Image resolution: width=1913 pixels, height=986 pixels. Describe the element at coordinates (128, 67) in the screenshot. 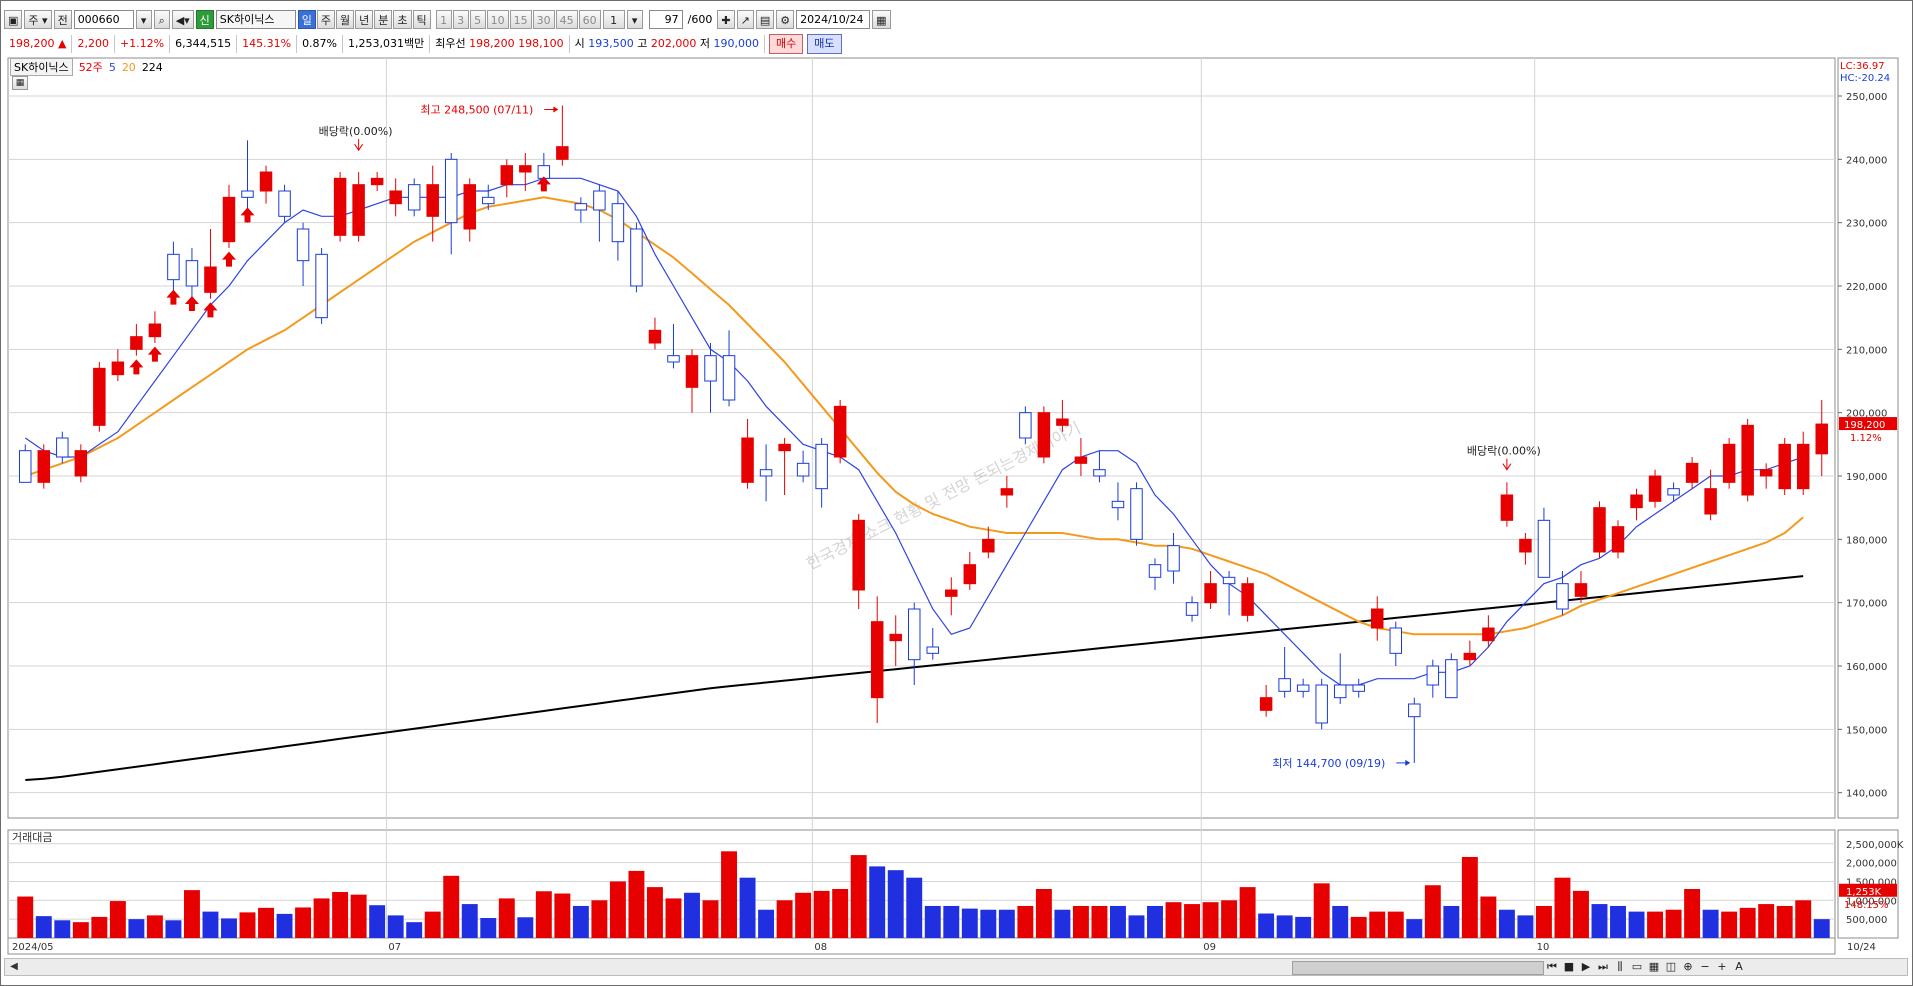

I see `legend-ma20: 20` at that location.